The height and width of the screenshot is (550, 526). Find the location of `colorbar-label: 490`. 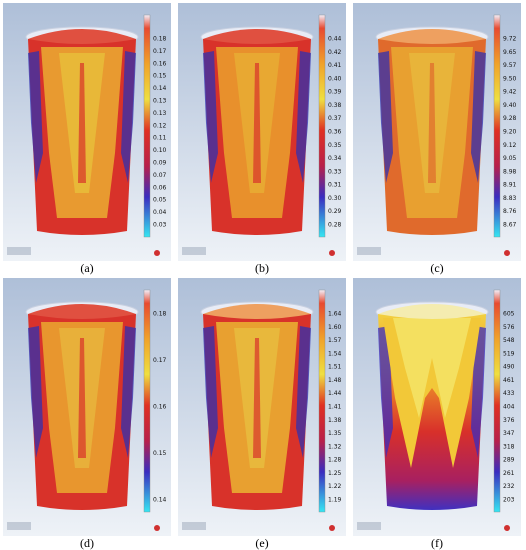

colorbar-label: 490 is located at coordinates (509, 367).